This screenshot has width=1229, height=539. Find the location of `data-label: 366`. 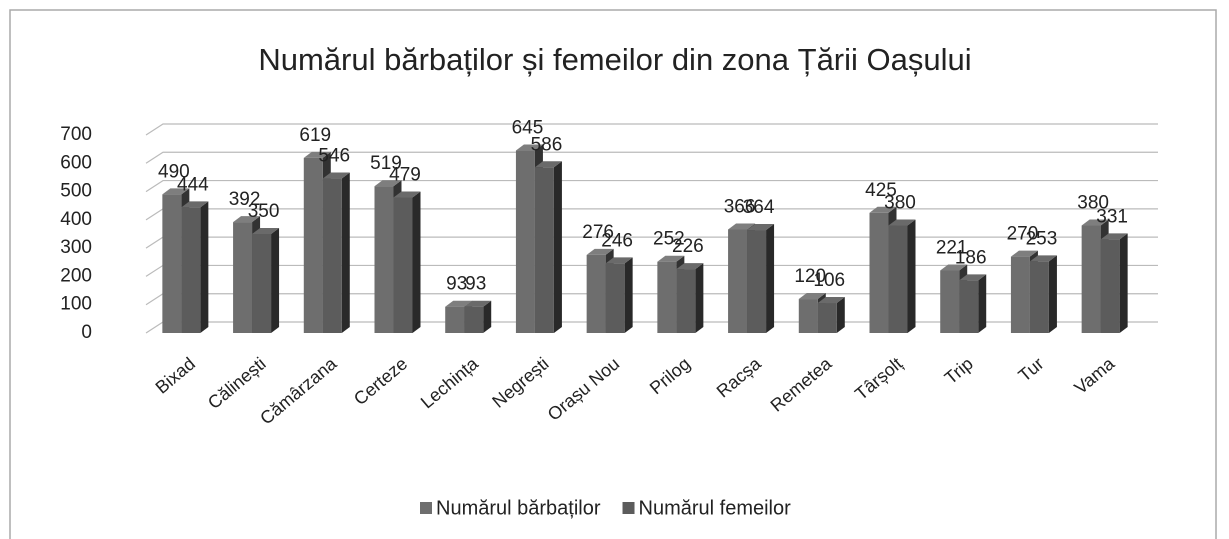

data-label: 366 is located at coordinates (740, 206).